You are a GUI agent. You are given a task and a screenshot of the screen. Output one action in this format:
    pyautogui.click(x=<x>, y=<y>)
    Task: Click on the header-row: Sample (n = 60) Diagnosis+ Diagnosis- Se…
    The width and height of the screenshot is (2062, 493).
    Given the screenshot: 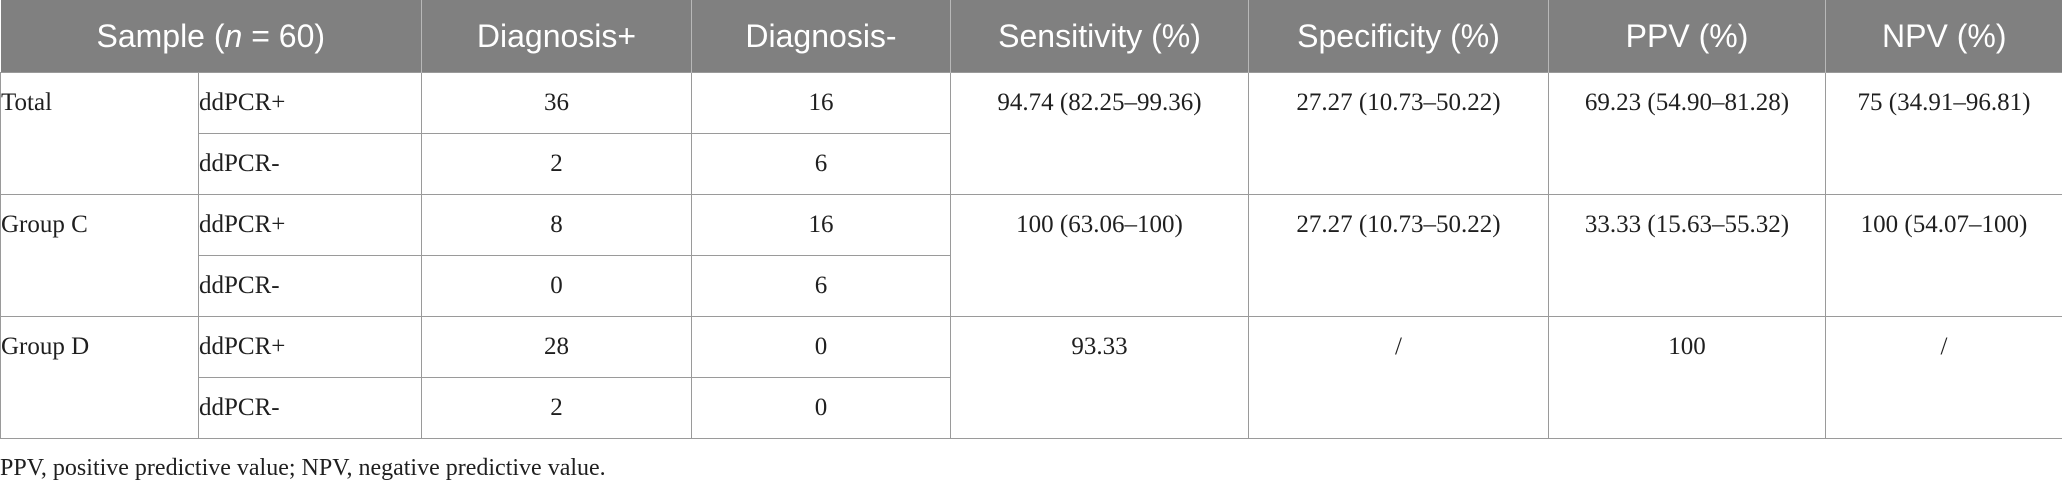 What is the action you would take?
    pyautogui.click(x=1031, y=36)
    